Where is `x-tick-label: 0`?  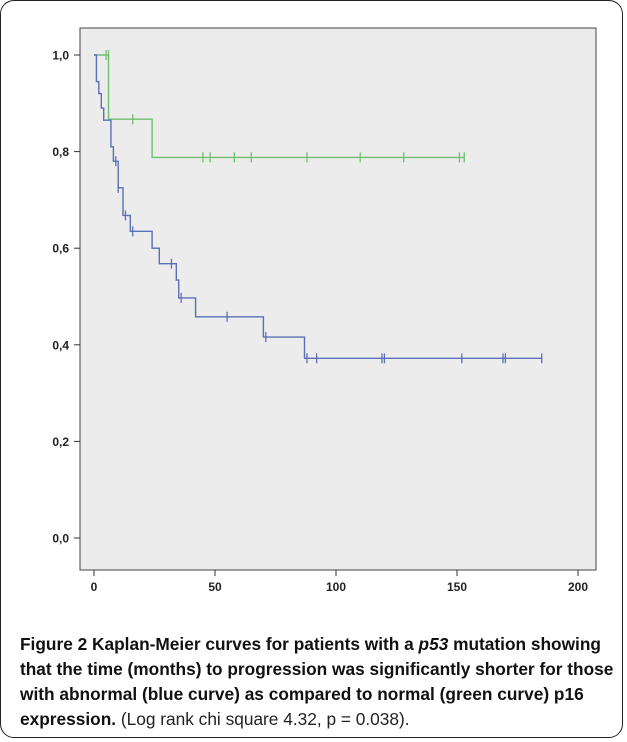 x-tick-label: 0 is located at coordinates (94, 587).